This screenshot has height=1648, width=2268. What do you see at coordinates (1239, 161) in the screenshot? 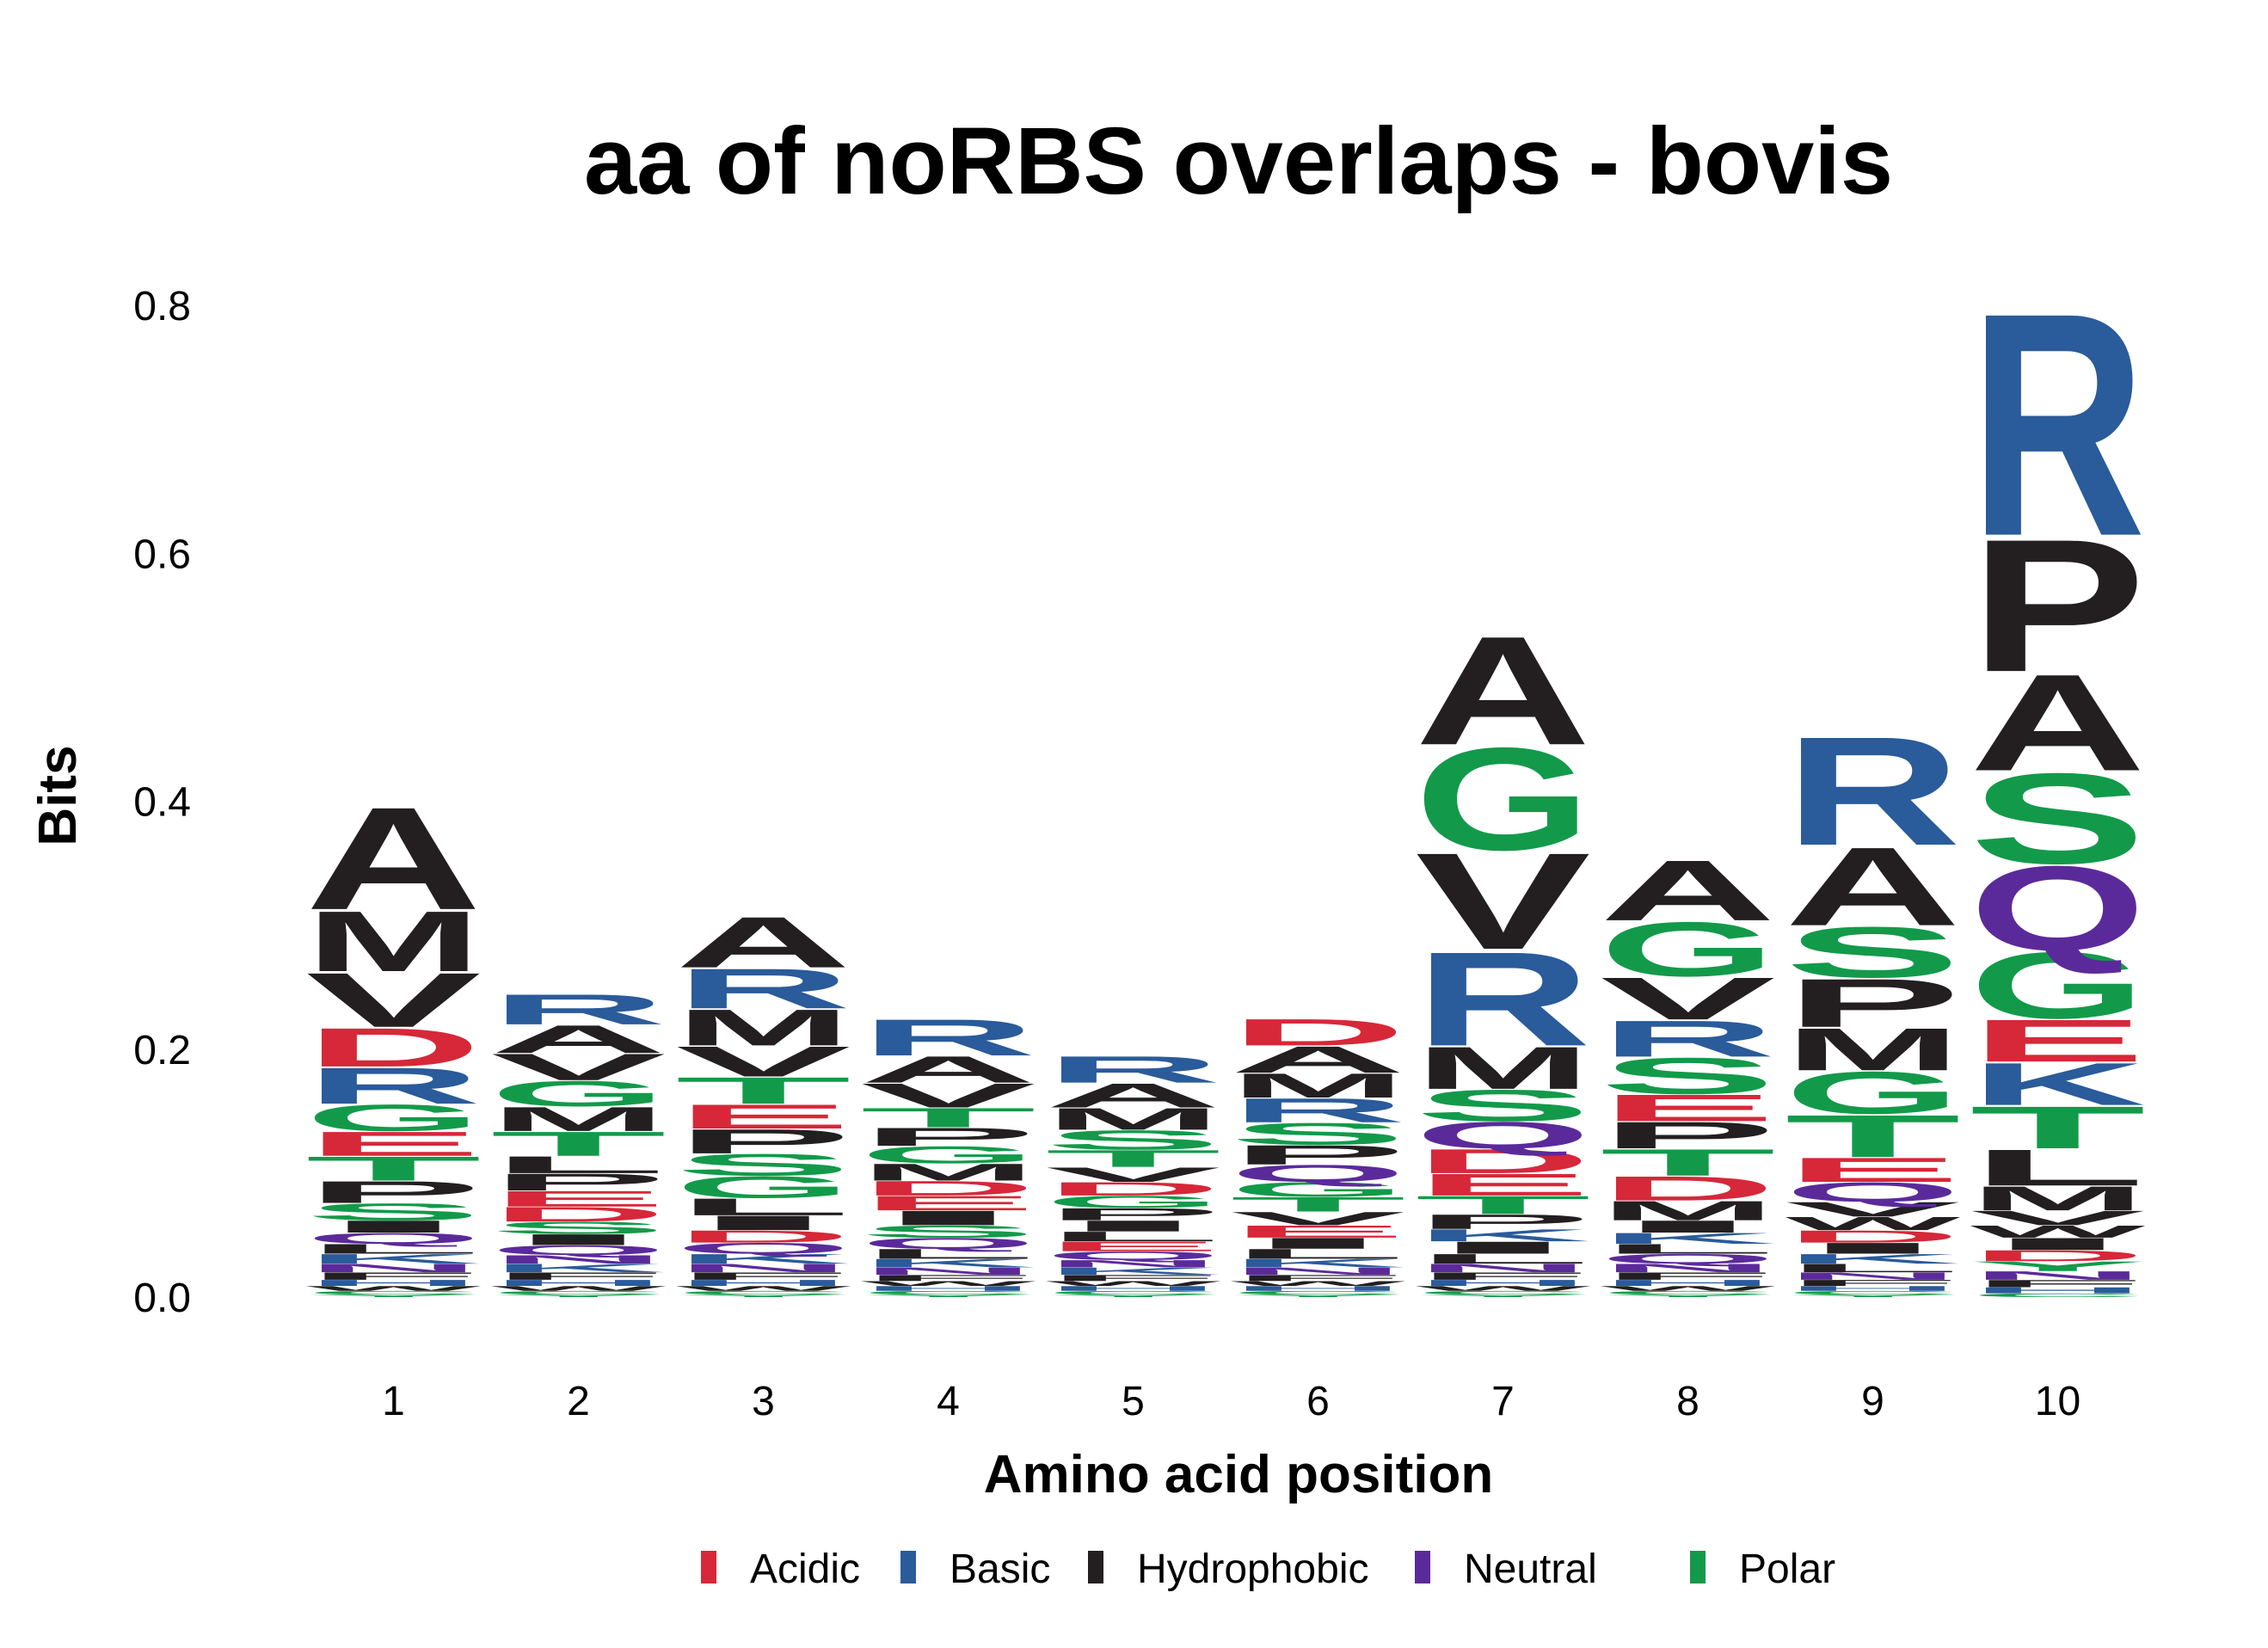
I see `chart-title: aa of noRBS overlaps - bovis` at bounding box center [1239, 161].